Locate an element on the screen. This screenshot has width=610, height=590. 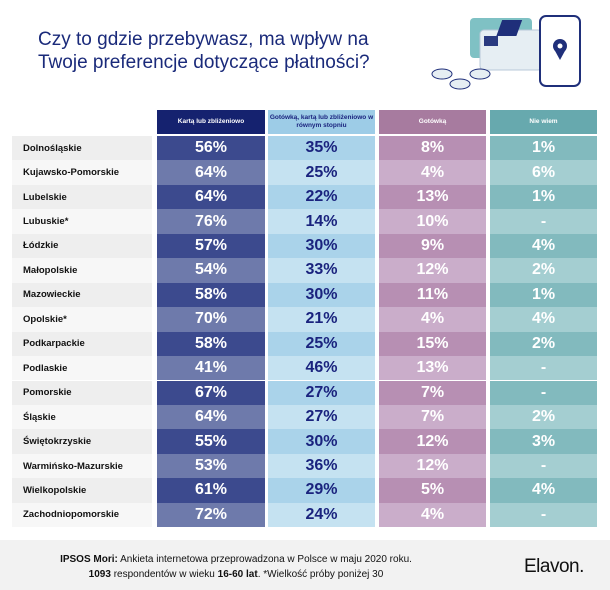
respondent-count: 1093 is located at coordinates (99, 574).